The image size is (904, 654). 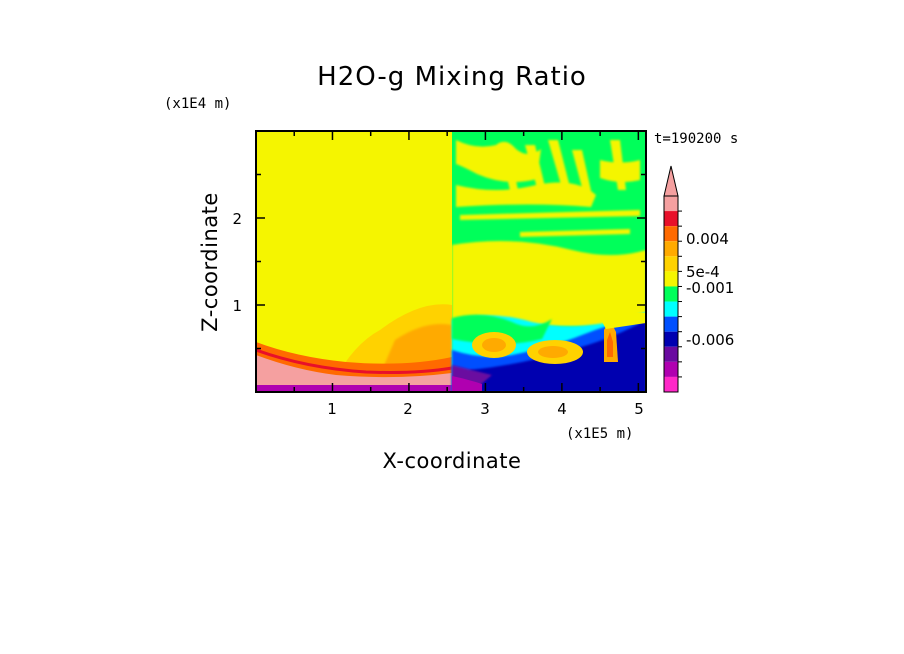 What do you see at coordinates (671, 181) in the screenshot?
I see `colorbar-extend-arrow` at bounding box center [671, 181].